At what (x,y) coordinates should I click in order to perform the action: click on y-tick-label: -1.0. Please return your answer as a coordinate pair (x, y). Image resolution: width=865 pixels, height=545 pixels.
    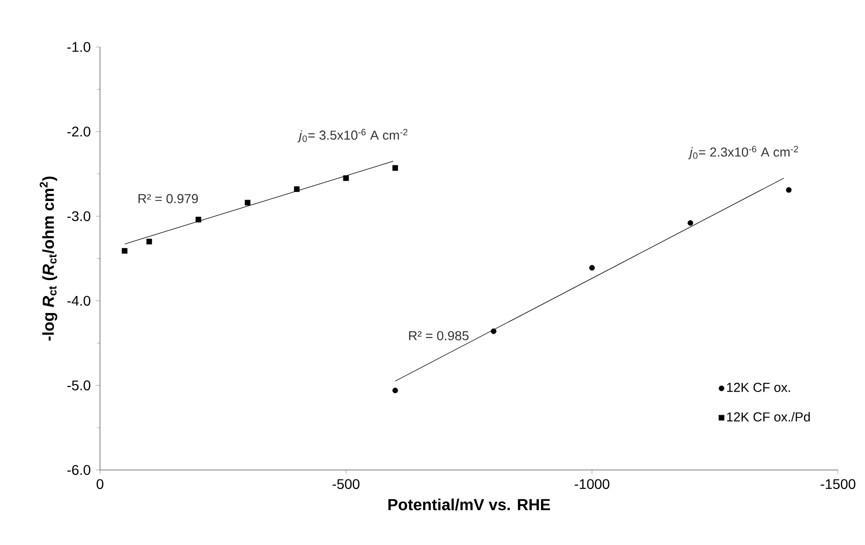
    Looking at the image, I should click on (78, 47).